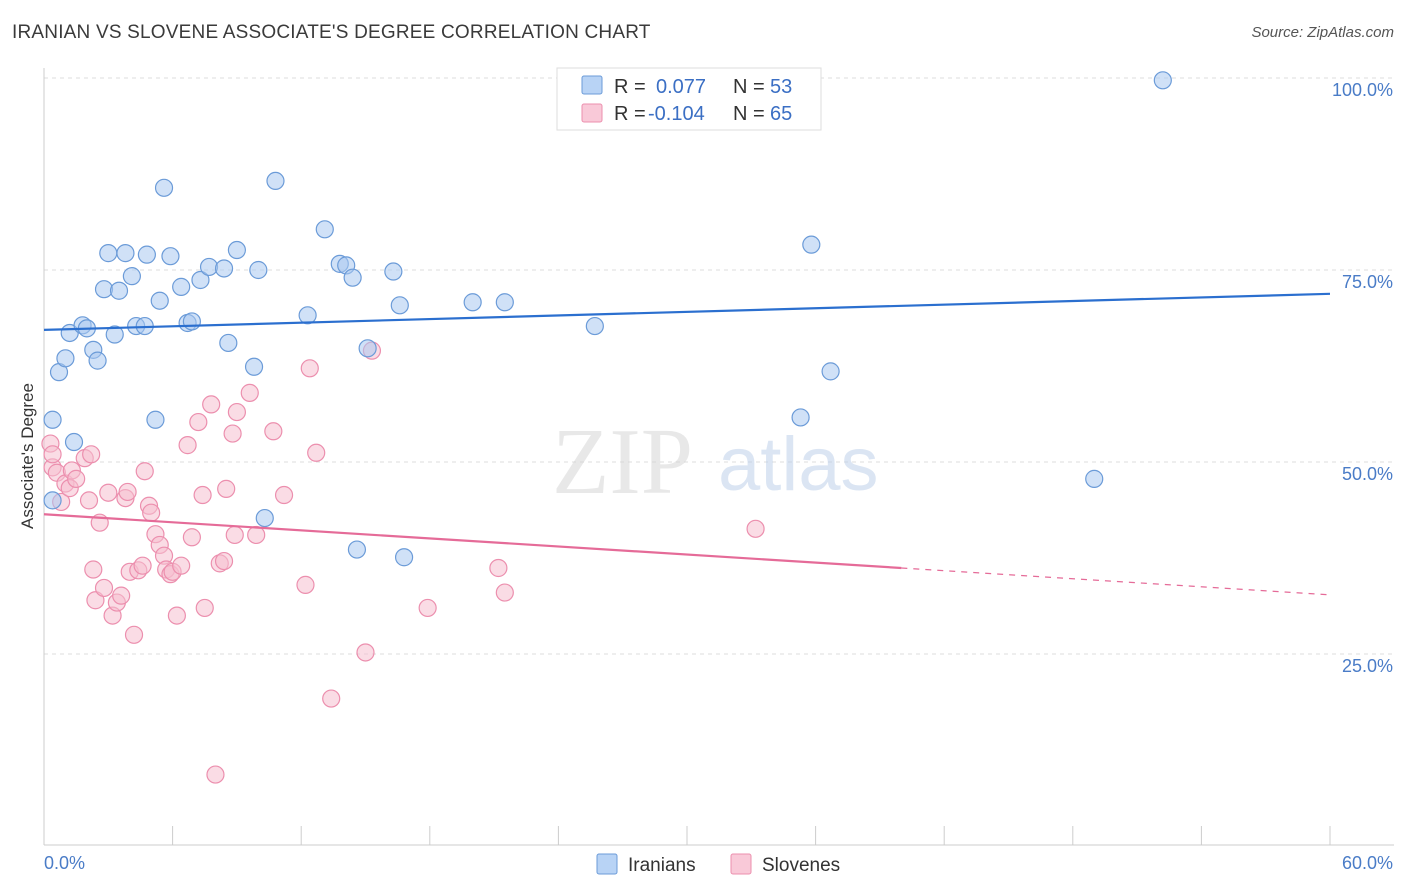  Describe the element at coordinates (801, 865) in the screenshot. I see `bottom-legend-slovenes: Slovenes` at that location.